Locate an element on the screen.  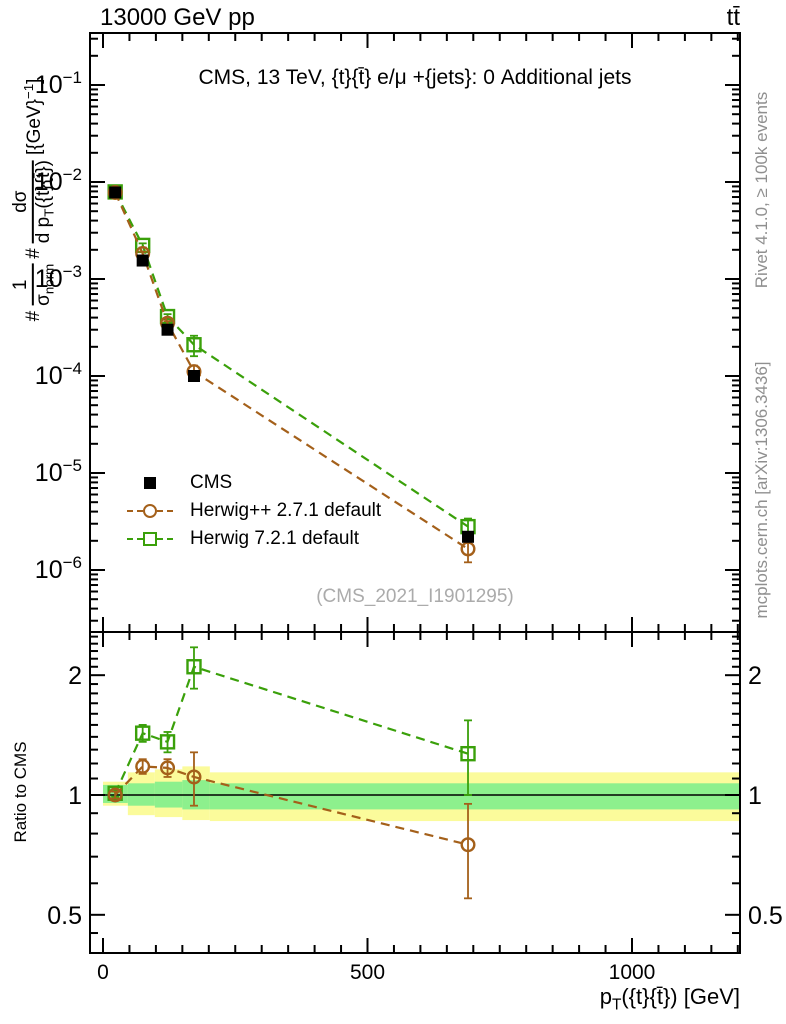
cms-filled-square-marker is located at coordinates (150, 483).